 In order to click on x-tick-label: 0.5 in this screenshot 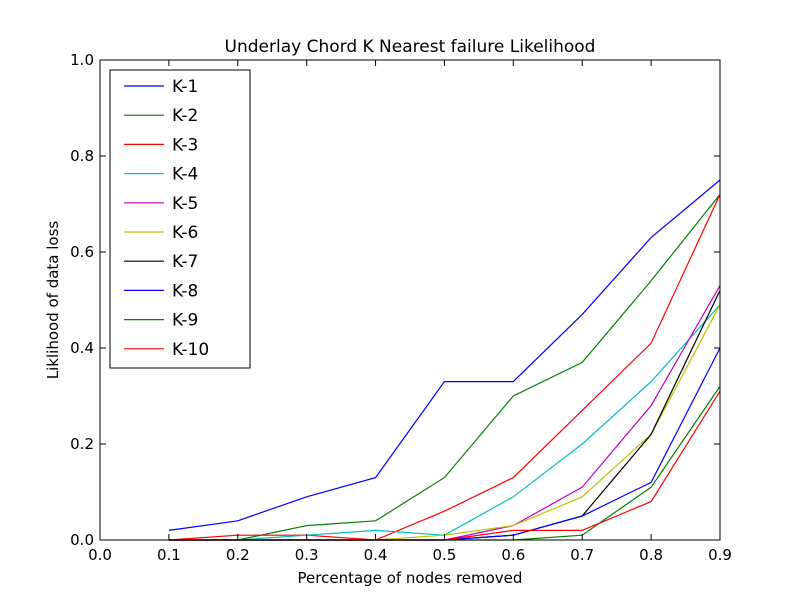, I will do `click(445, 555)`.